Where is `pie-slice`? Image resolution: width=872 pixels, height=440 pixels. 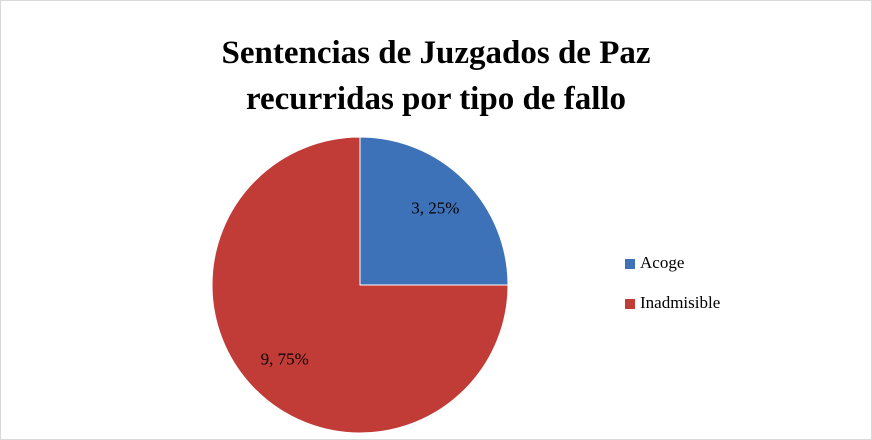 pie-slice is located at coordinates (434, 211).